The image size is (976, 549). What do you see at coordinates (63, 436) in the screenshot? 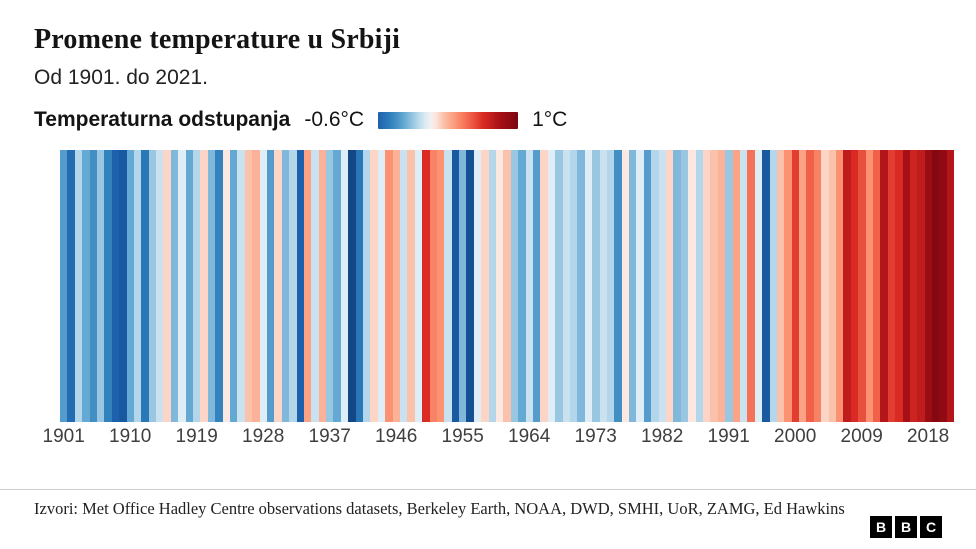
I see `x-tick-label: 1901` at bounding box center [63, 436].